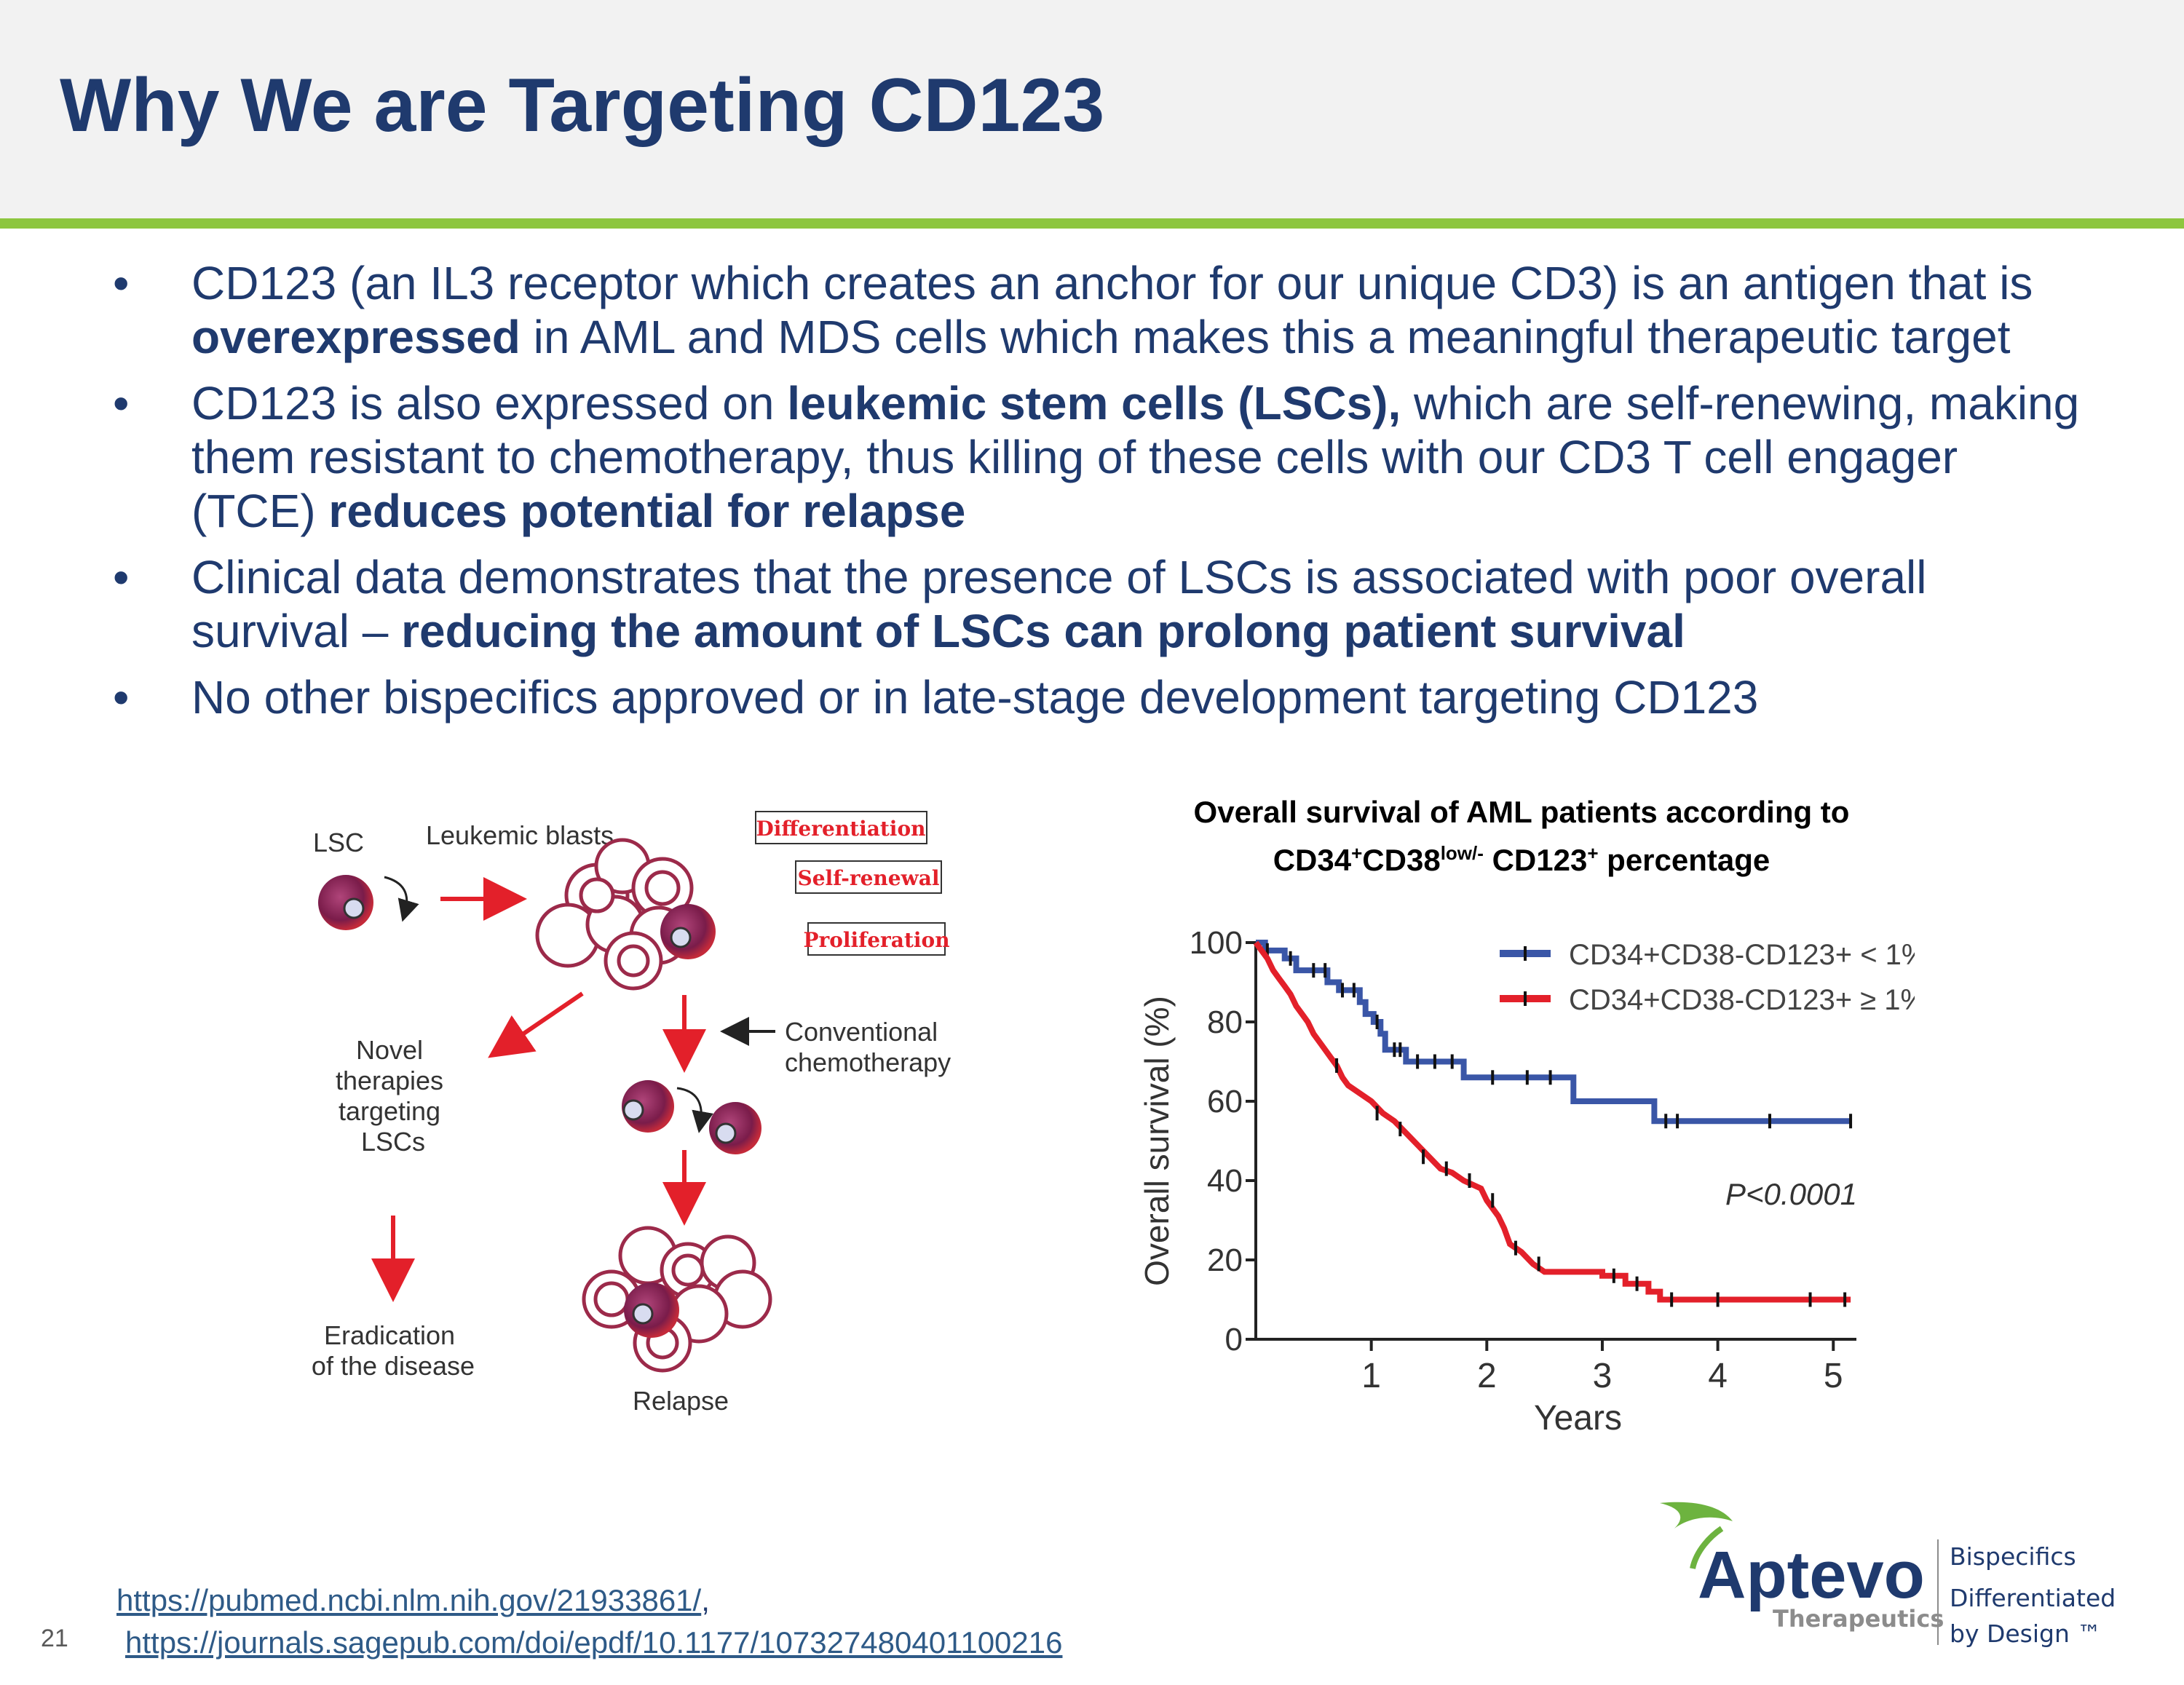  What do you see at coordinates (54, 1638) in the screenshot?
I see `page-number: 21` at bounding box center [54, 1638].